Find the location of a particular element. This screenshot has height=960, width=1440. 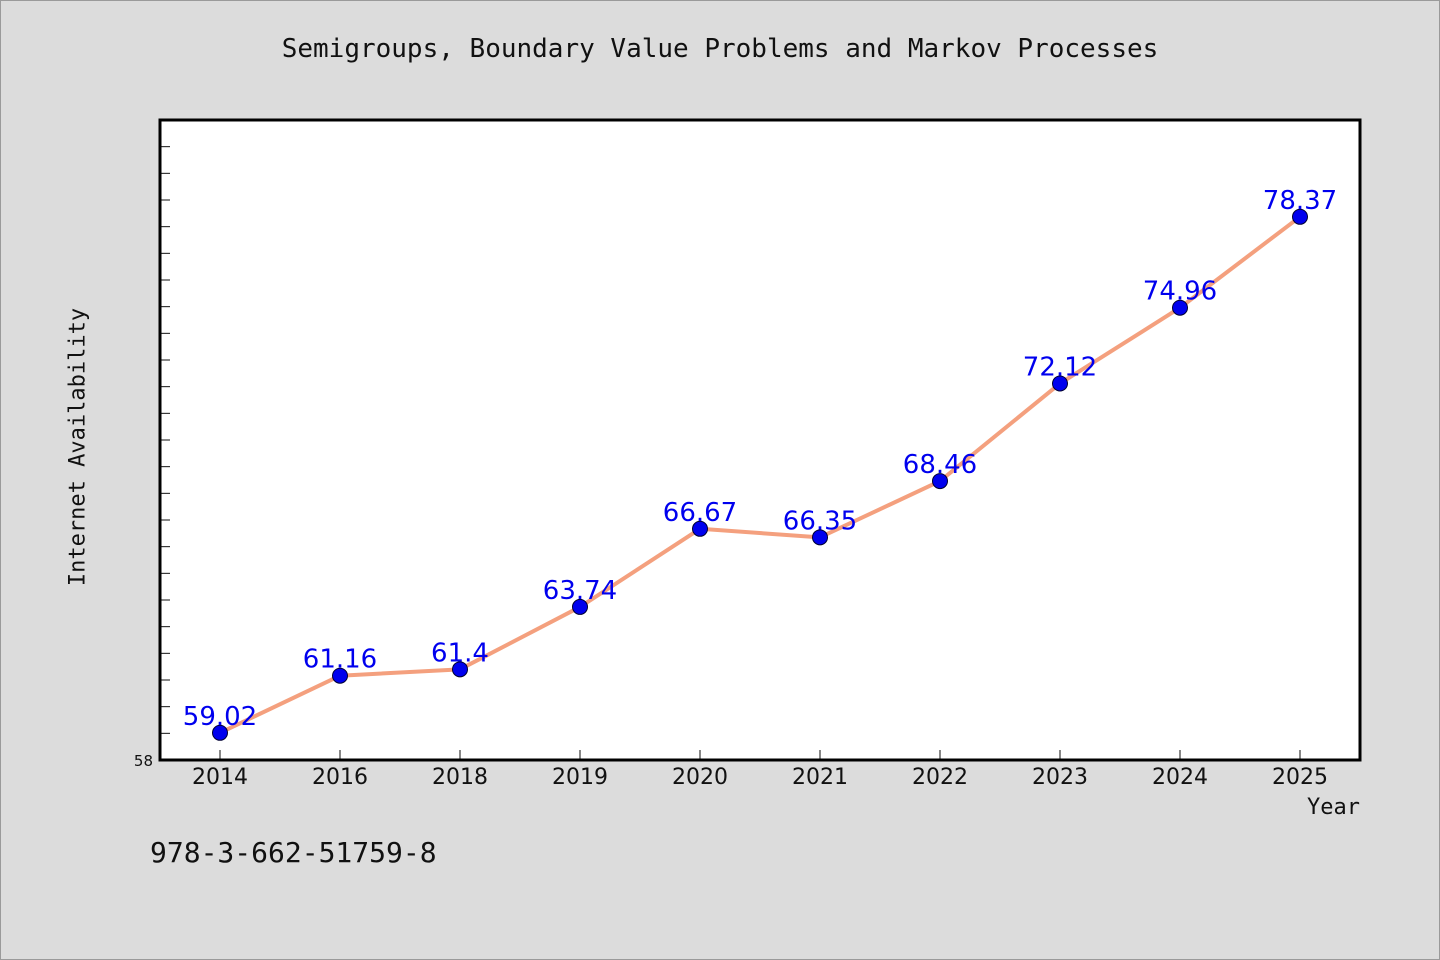

x-tick-label: 2016 is located at coordinates (340, 777).